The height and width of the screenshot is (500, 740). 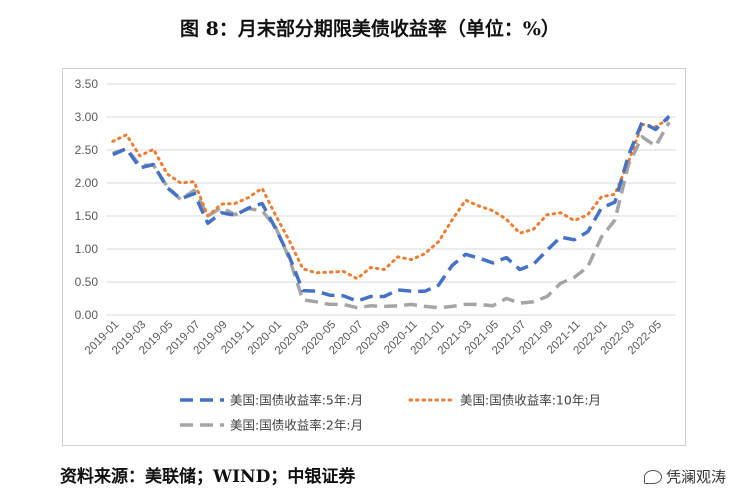 I want to click on chart-title: 图 8：月末部分期限美债收益率（单位：%）, so click(x=370, y=29).